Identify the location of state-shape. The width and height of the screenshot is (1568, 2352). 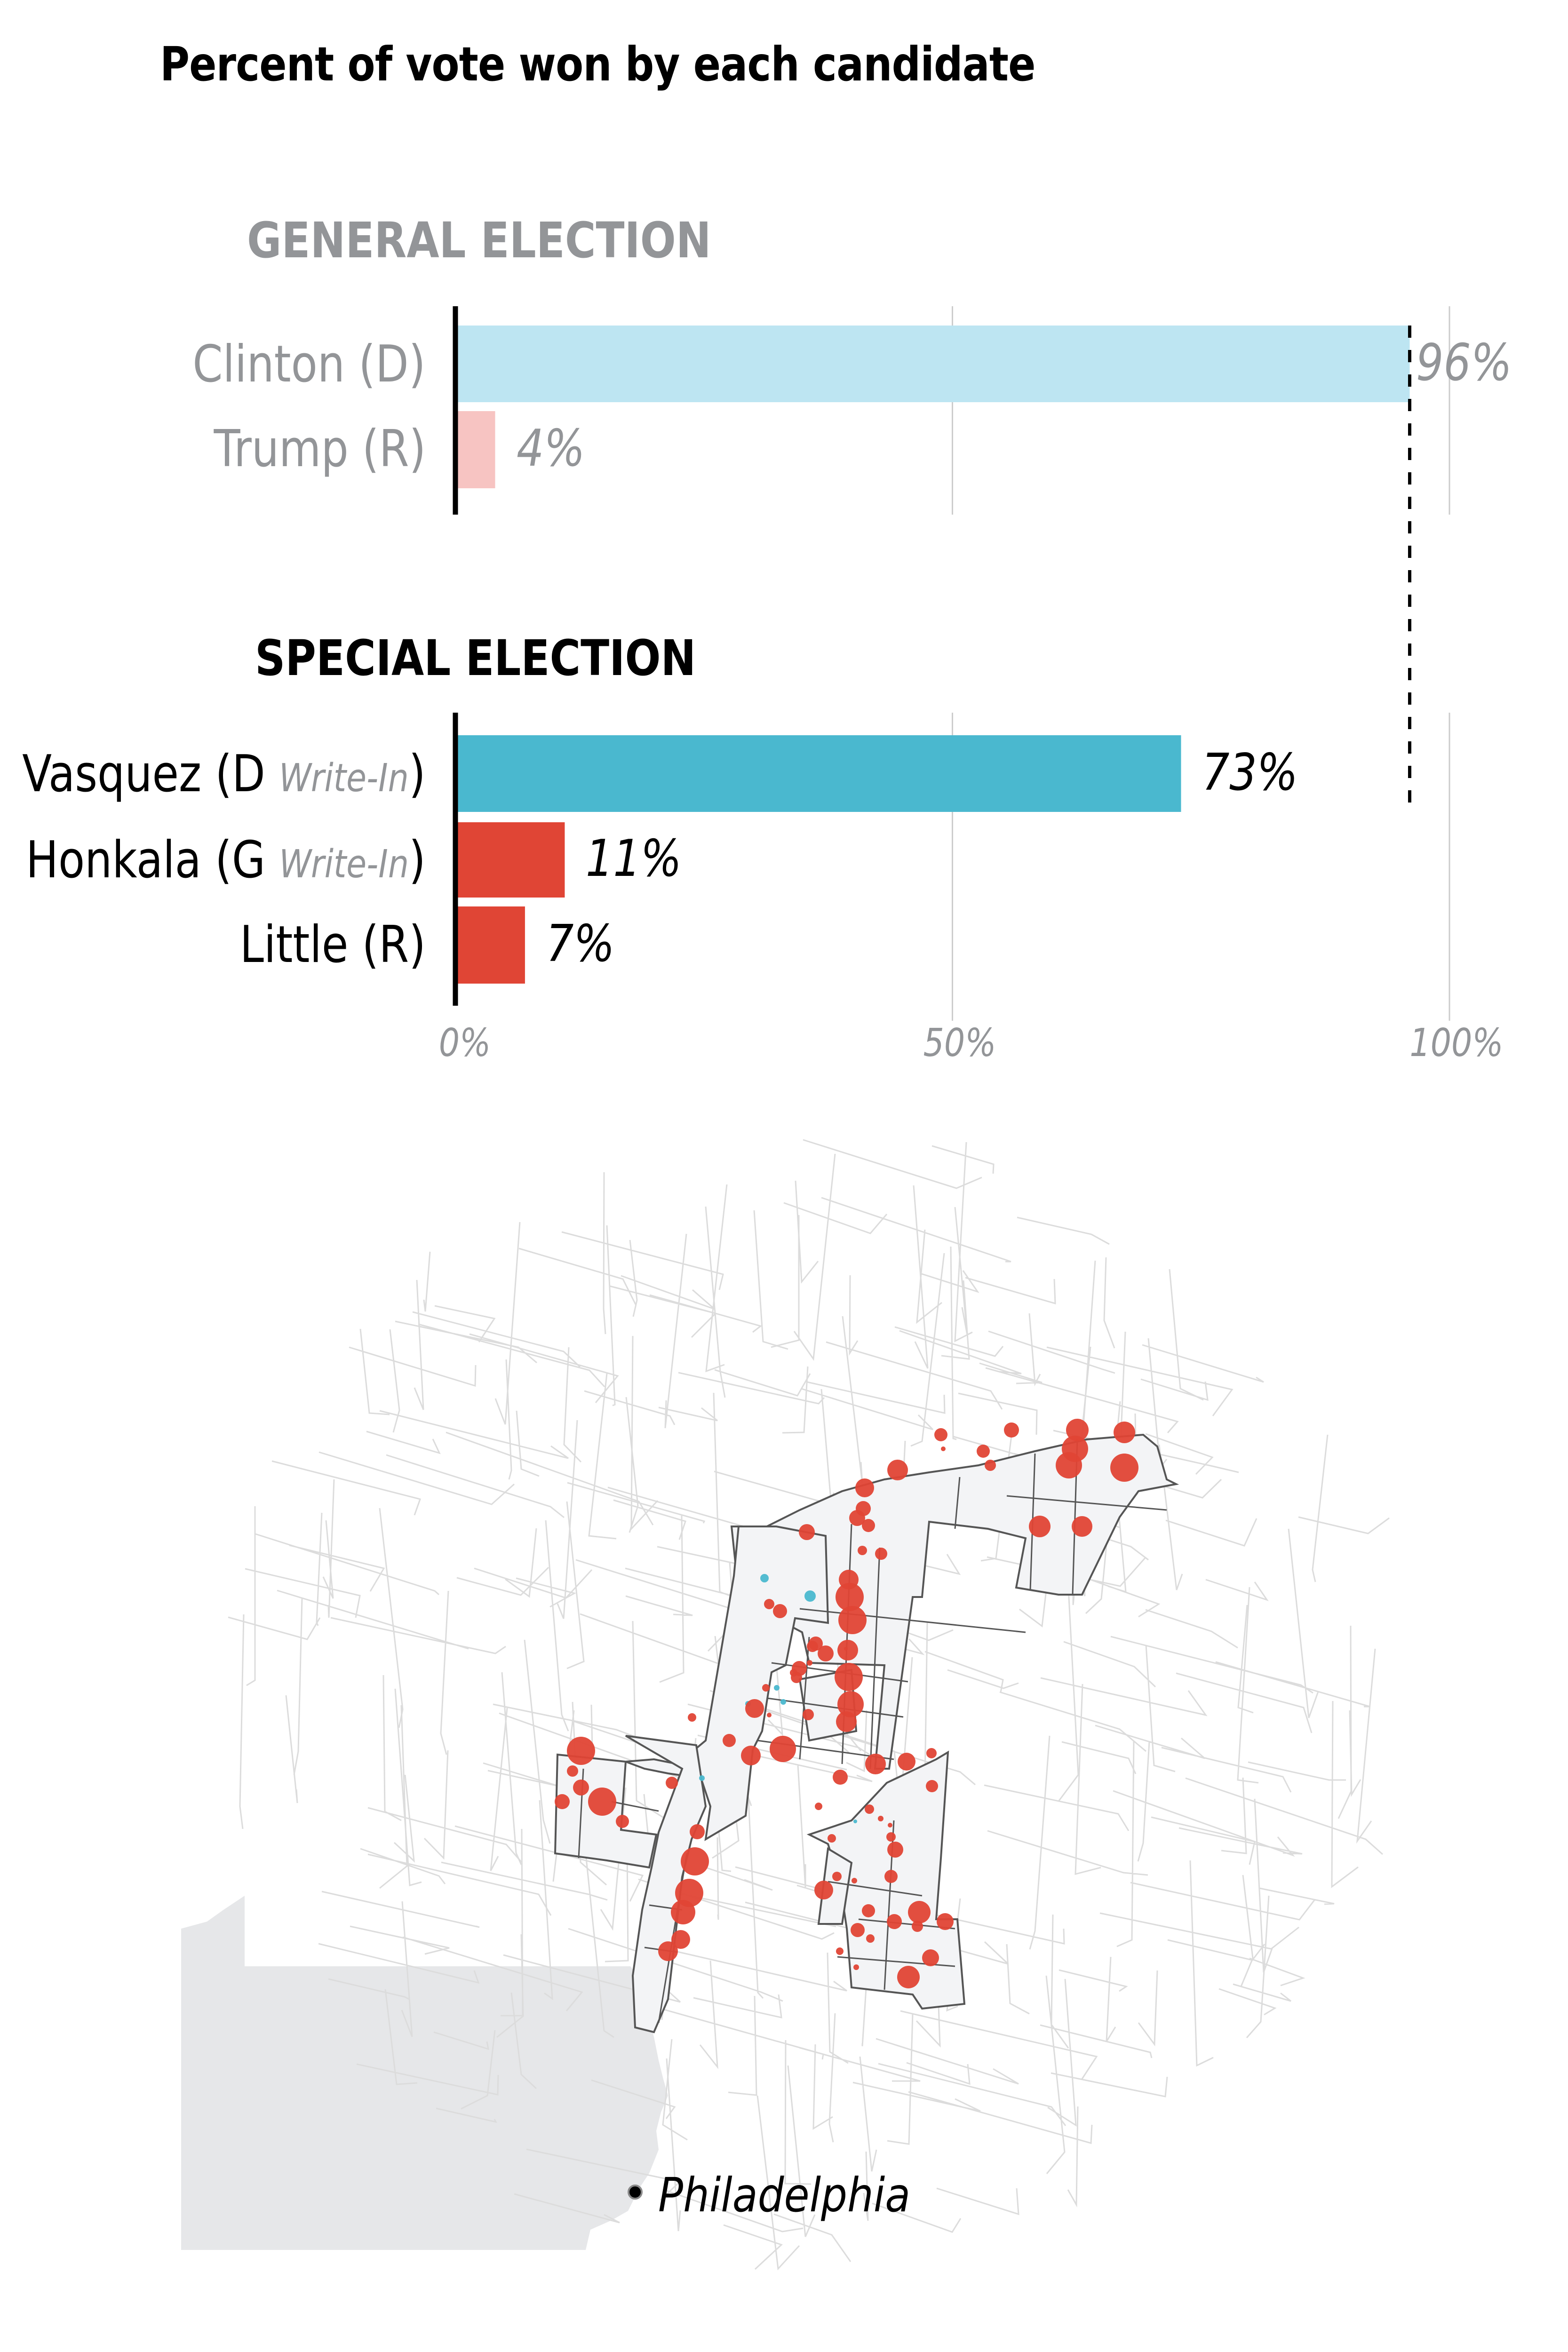
(424, 2073).